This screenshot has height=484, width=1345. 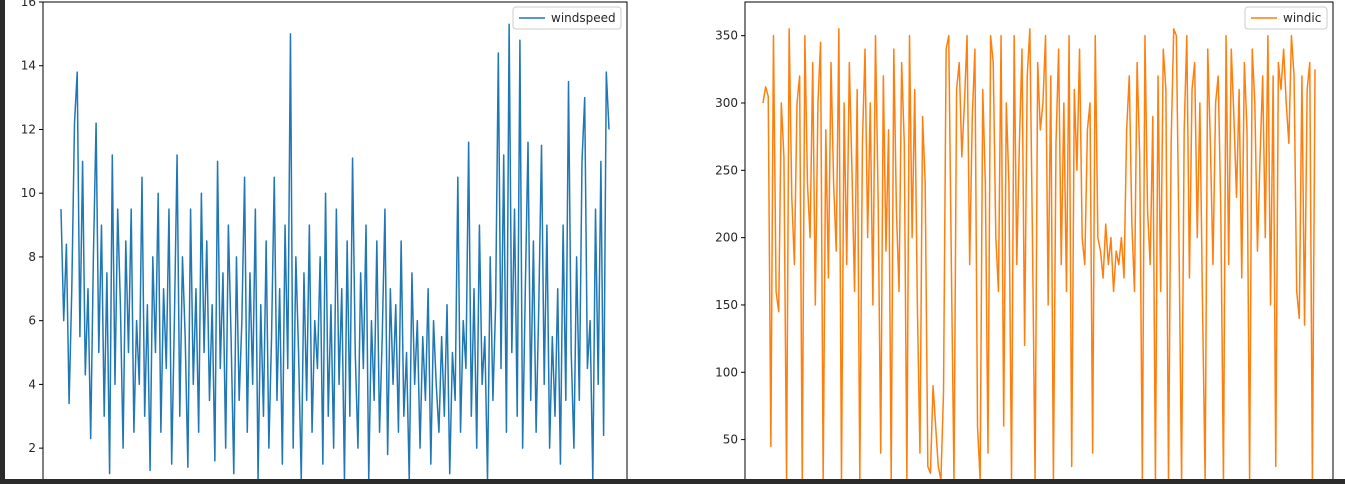 I want to click on y-tick-label: 6, so click(x=32, y=321).